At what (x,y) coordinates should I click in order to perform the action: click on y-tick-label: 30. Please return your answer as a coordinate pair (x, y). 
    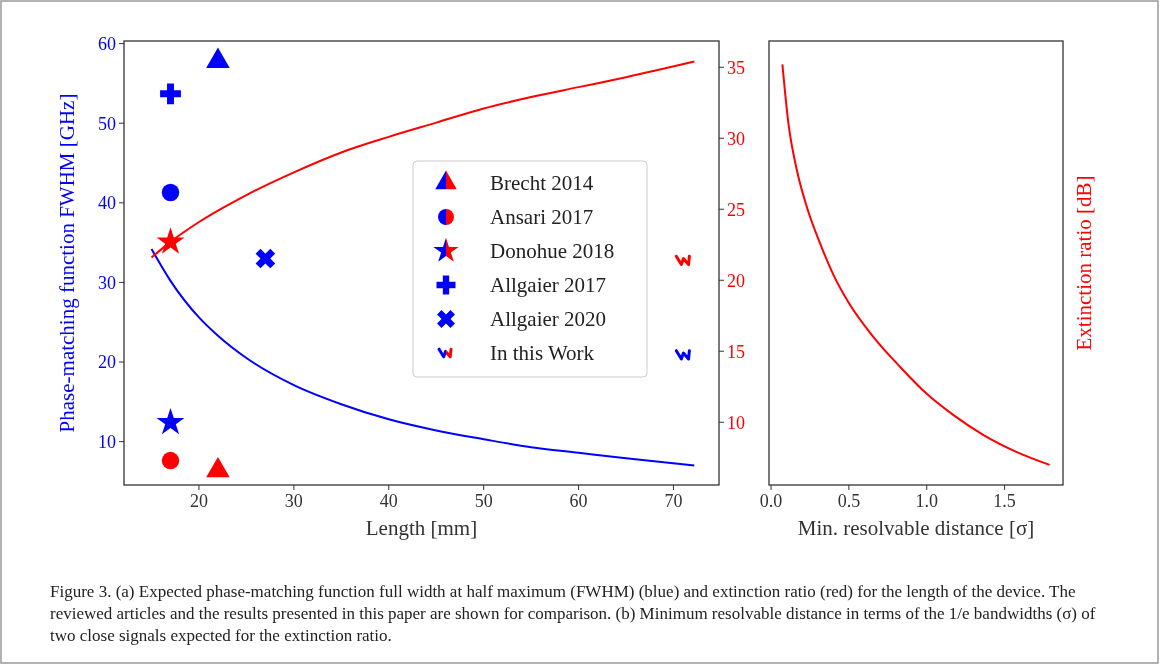
    Looking at the image, I should click on (107, 282).